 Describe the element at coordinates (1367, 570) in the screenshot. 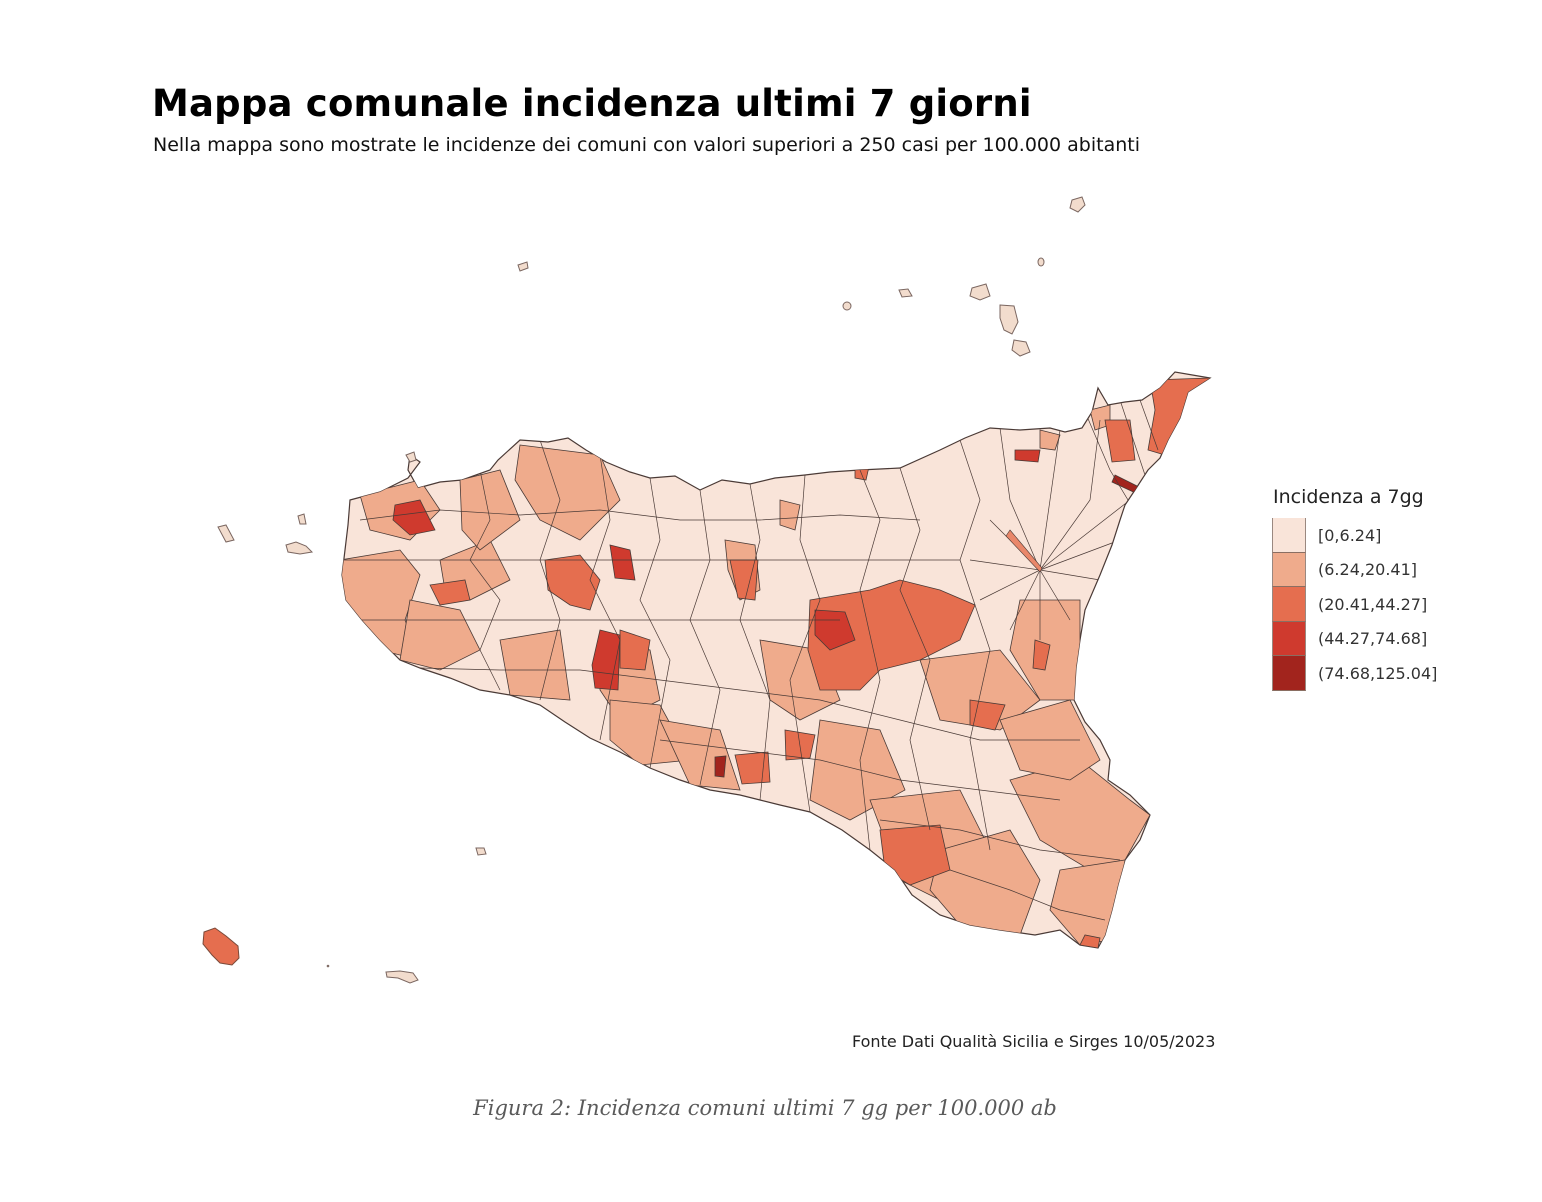

I see `legend-label: (6.24,20.41]` at that location.